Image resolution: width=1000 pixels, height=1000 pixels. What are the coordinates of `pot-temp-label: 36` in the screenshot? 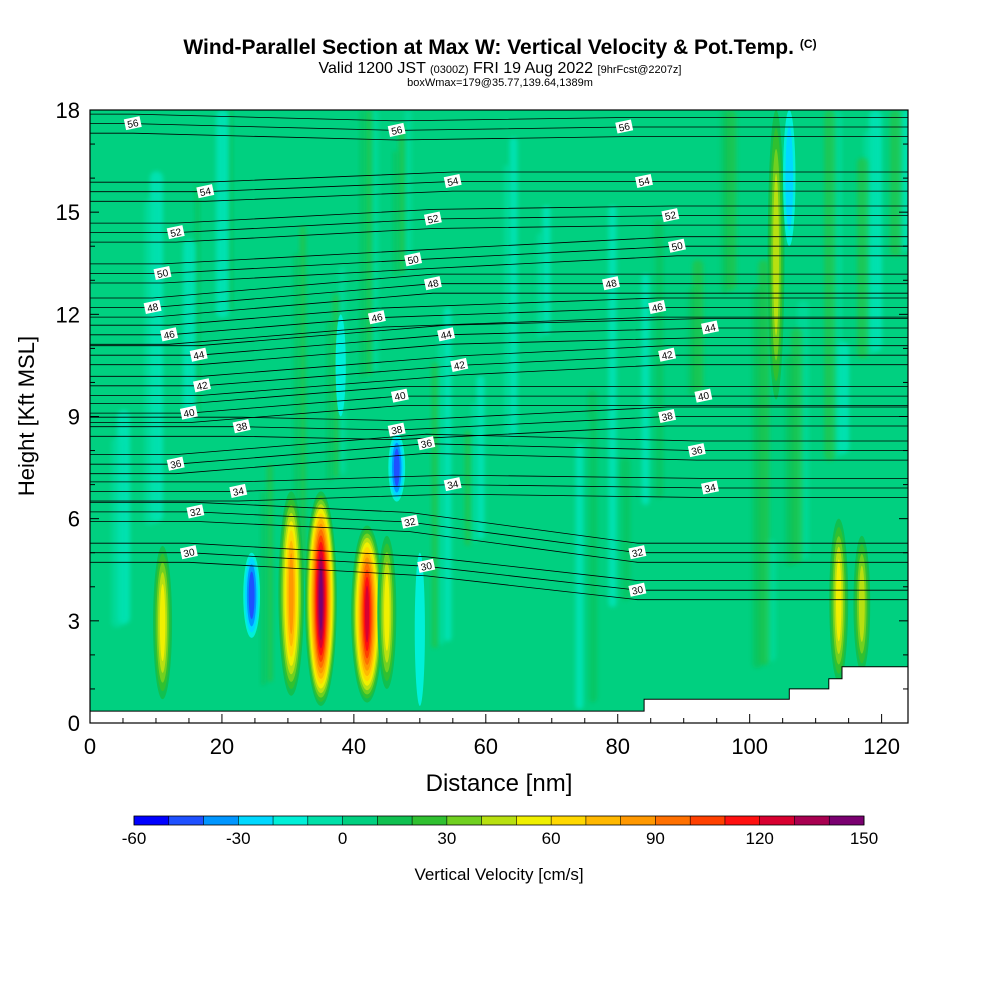 It's located at (696, 450).